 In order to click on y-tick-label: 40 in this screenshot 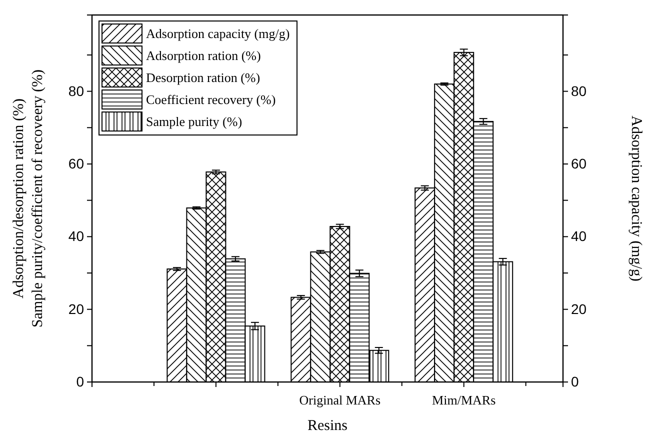, I will do `click(76, 236)`.